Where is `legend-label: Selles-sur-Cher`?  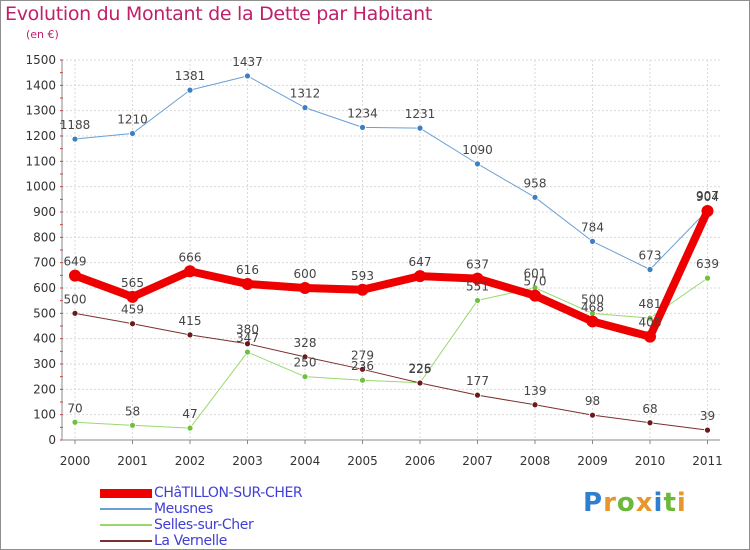
legend-label: Selles-sur-Cher is located at coordinates (204, 525).